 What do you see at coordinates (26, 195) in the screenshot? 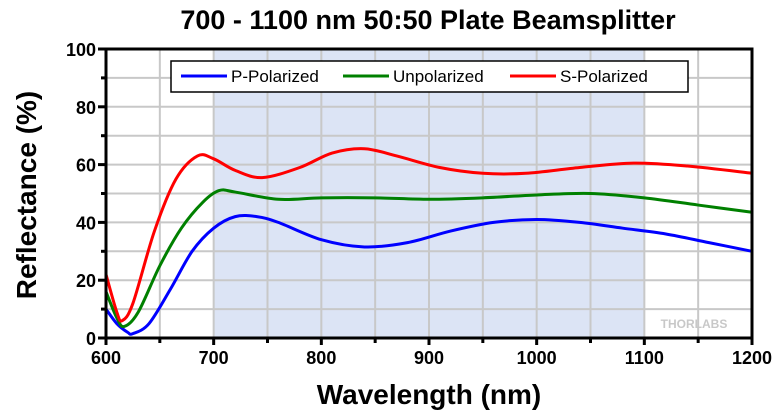
I see `y-axis-label: Reflectance (%)` at bounding box center [26, 195].